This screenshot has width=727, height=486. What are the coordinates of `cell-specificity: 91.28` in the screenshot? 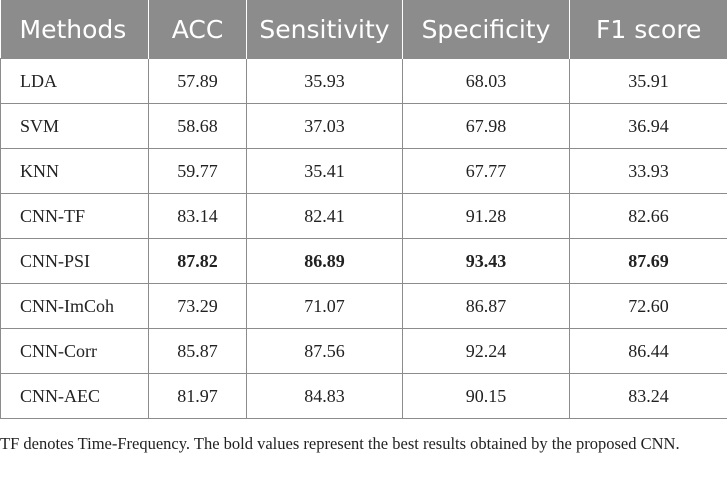 It's located at (486, 216).